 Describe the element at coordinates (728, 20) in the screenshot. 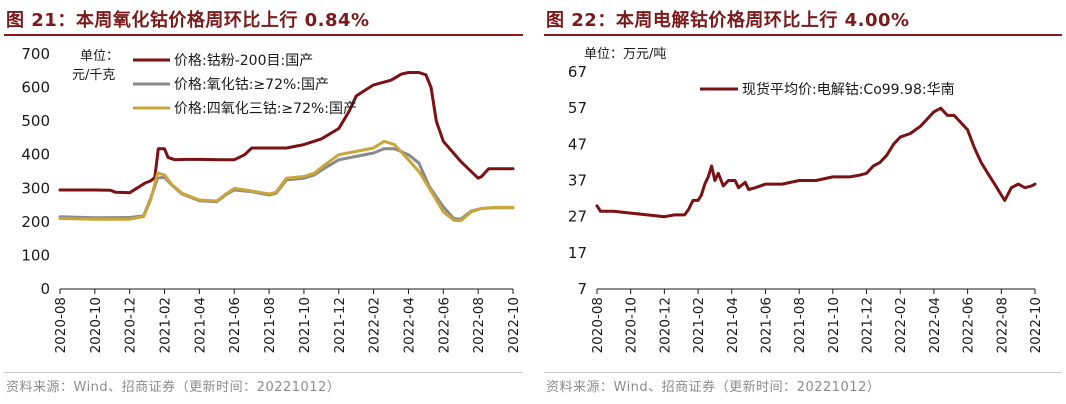

I see `figure-title: 图 22：本周电解钴价格周环比上行 4.00%` at that location.